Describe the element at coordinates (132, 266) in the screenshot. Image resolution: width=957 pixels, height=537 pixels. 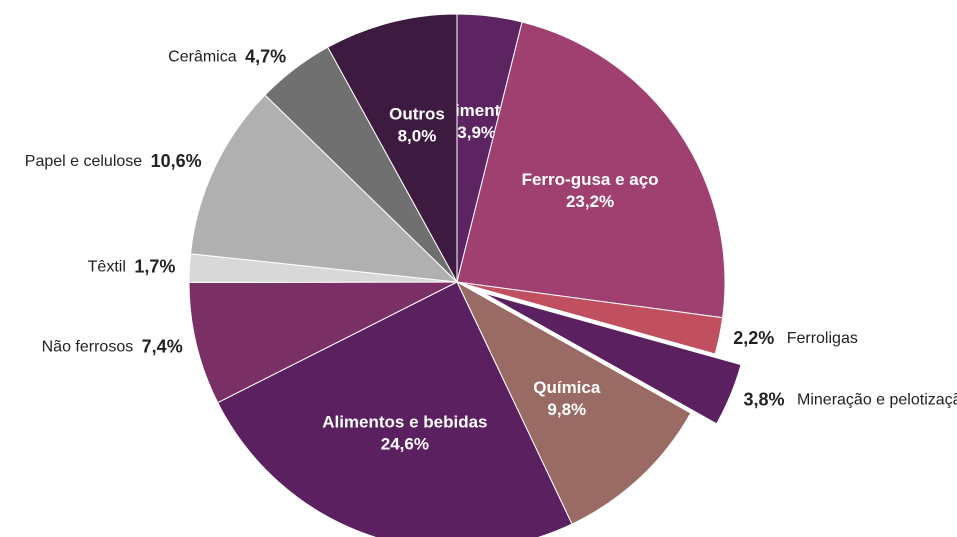
I see `outside-label: Têxtil 1,7%` at that location.